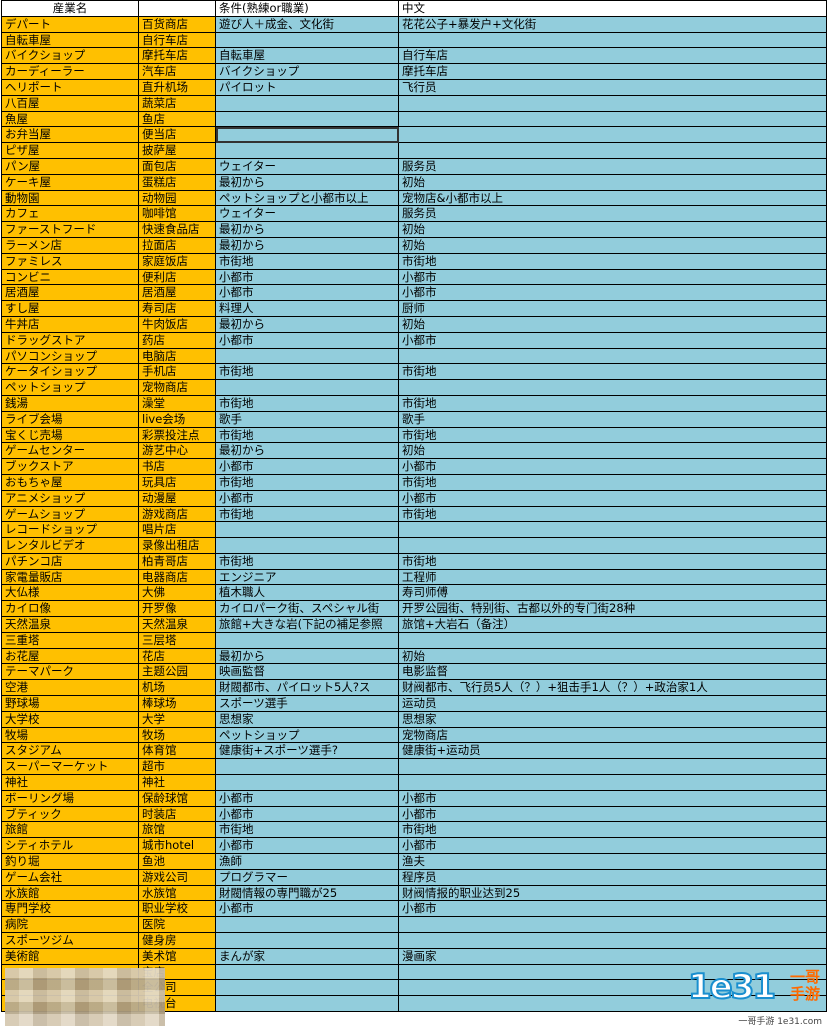 The height and width of the screenshot is (1030, 828). Describe the element at coordinates (307, 56) in the screenshot. I see `cell-condition: 自転車屋` at that location.